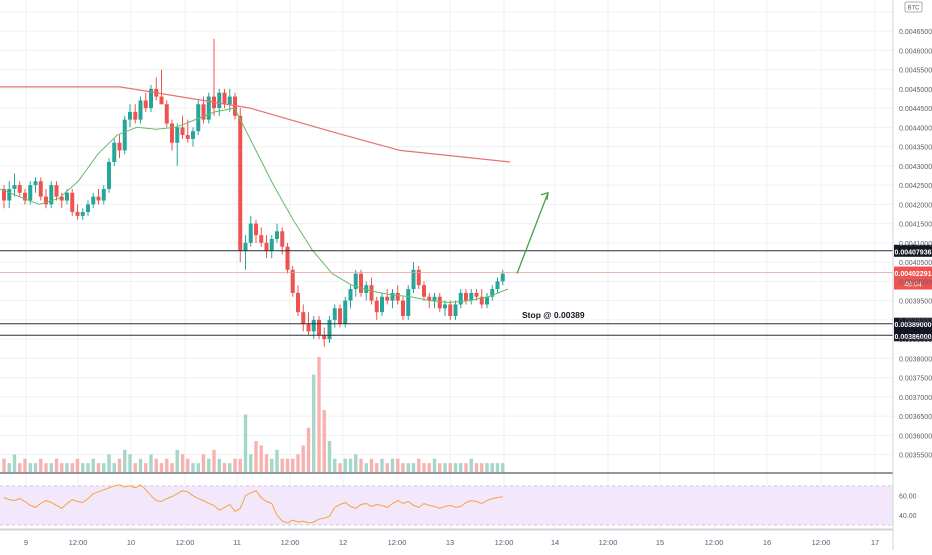 This screenshot has width=932, height=555. What do you see at coordinates (253, 504) in the screenshot?
I see `rsi-line` at bounding box center [253, 504].